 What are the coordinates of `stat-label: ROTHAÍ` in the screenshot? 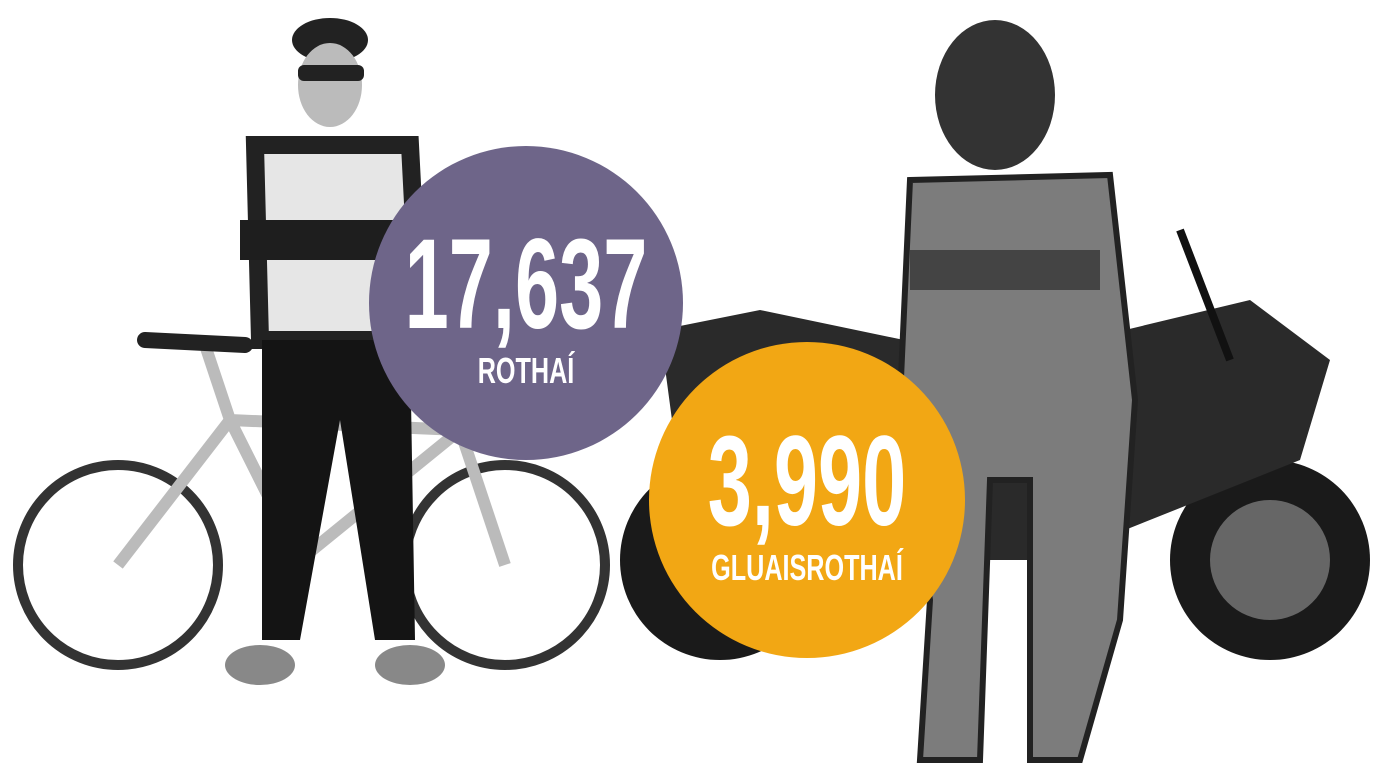 It's located at (527, 371).